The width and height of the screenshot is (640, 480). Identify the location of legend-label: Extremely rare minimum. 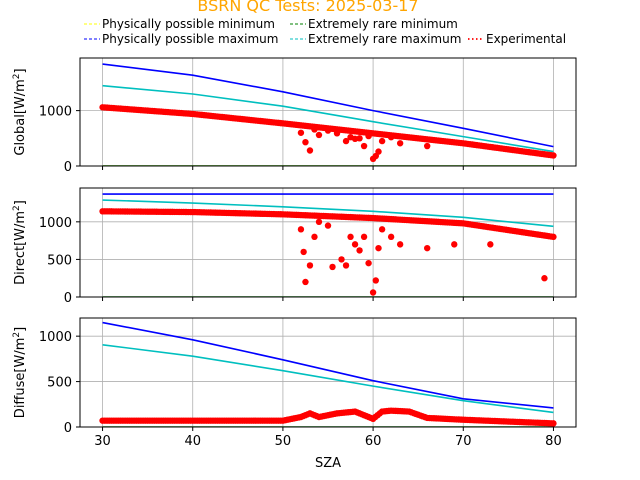
(383, 24).